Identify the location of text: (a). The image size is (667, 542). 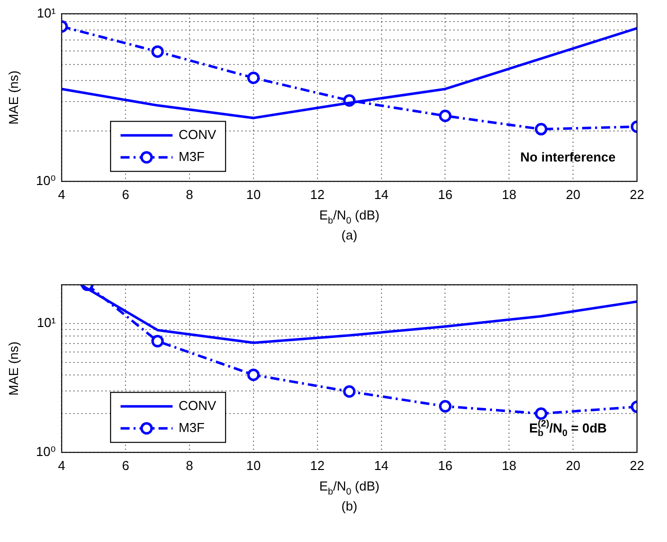
(349, 234).